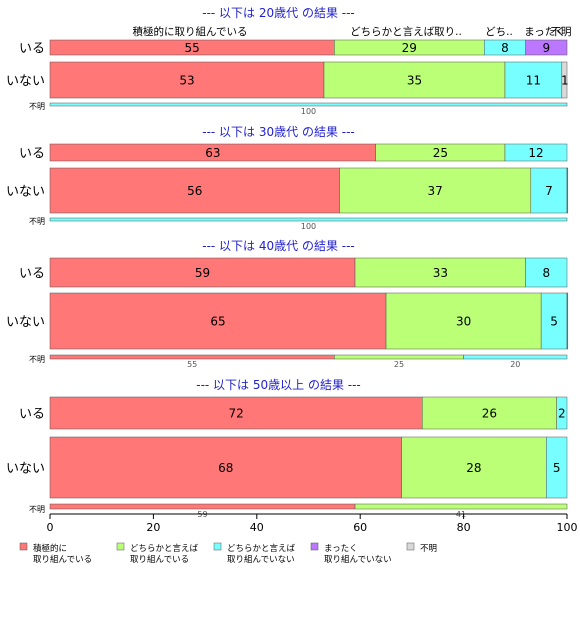 The image size is (580, 636). I want to click on data-label: 2, so click(562, 414).